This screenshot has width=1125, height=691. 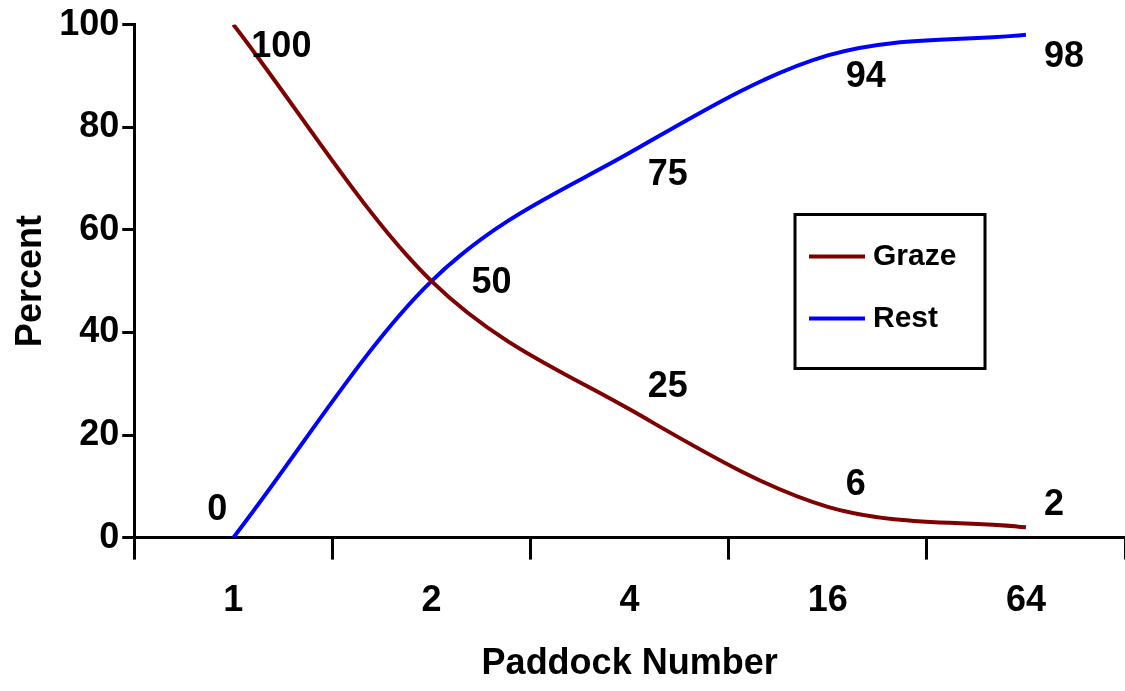 What do you see at coordinates (233, 599) in the screenshot?
I see `x-tick-label: 1` at bounding box center [233, 599].